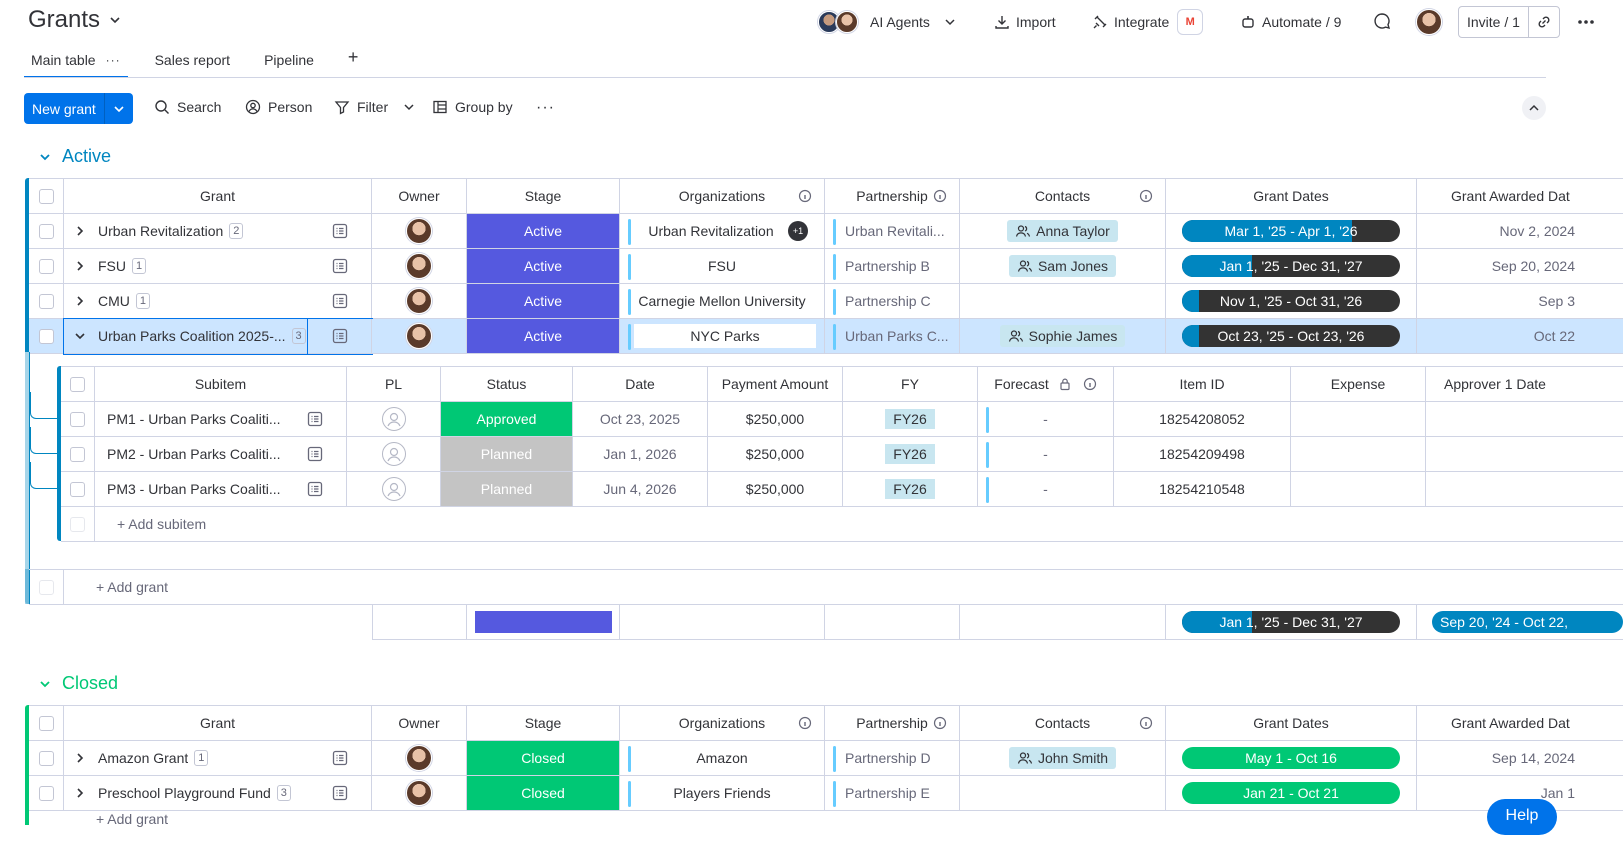 This screenshot has height=852, width=1623. Describe the element at coordinates (419, 196) in the screenshot. I see `column-header-owner: Owner` at that location.